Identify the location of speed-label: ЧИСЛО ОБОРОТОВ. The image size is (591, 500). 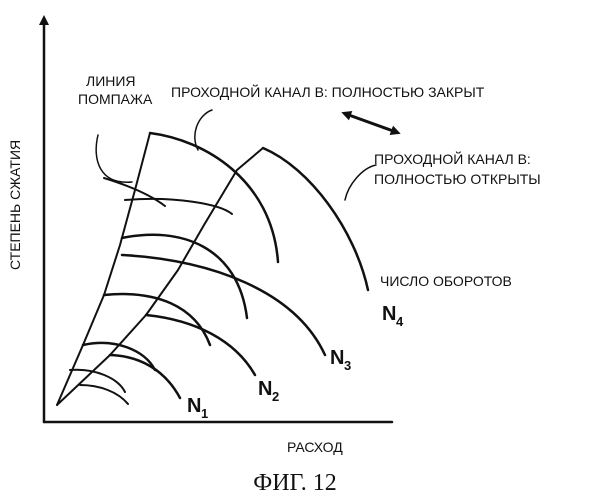
(446, 281).